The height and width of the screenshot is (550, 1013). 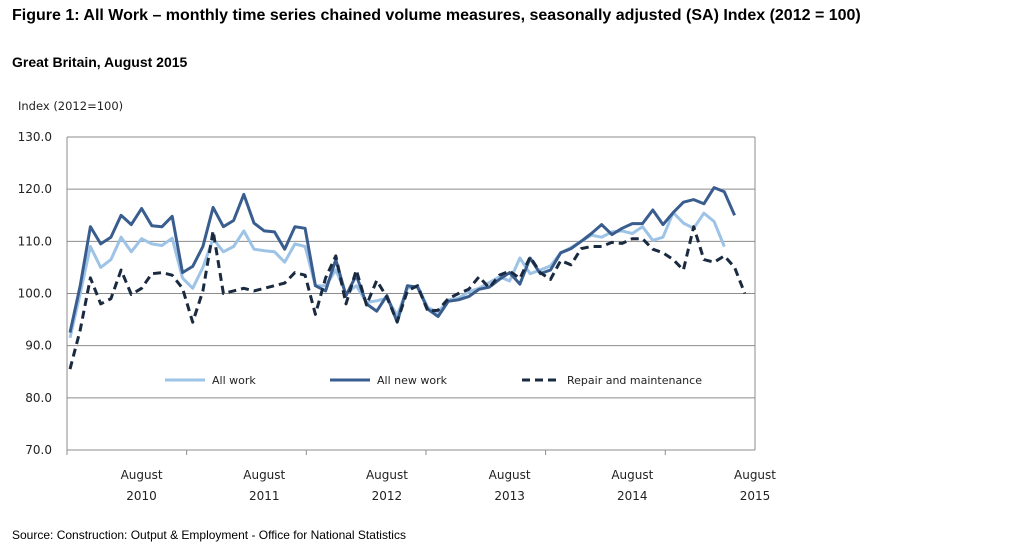 I want to click on x-tick-year: 2010, so click(x=141, y=496).